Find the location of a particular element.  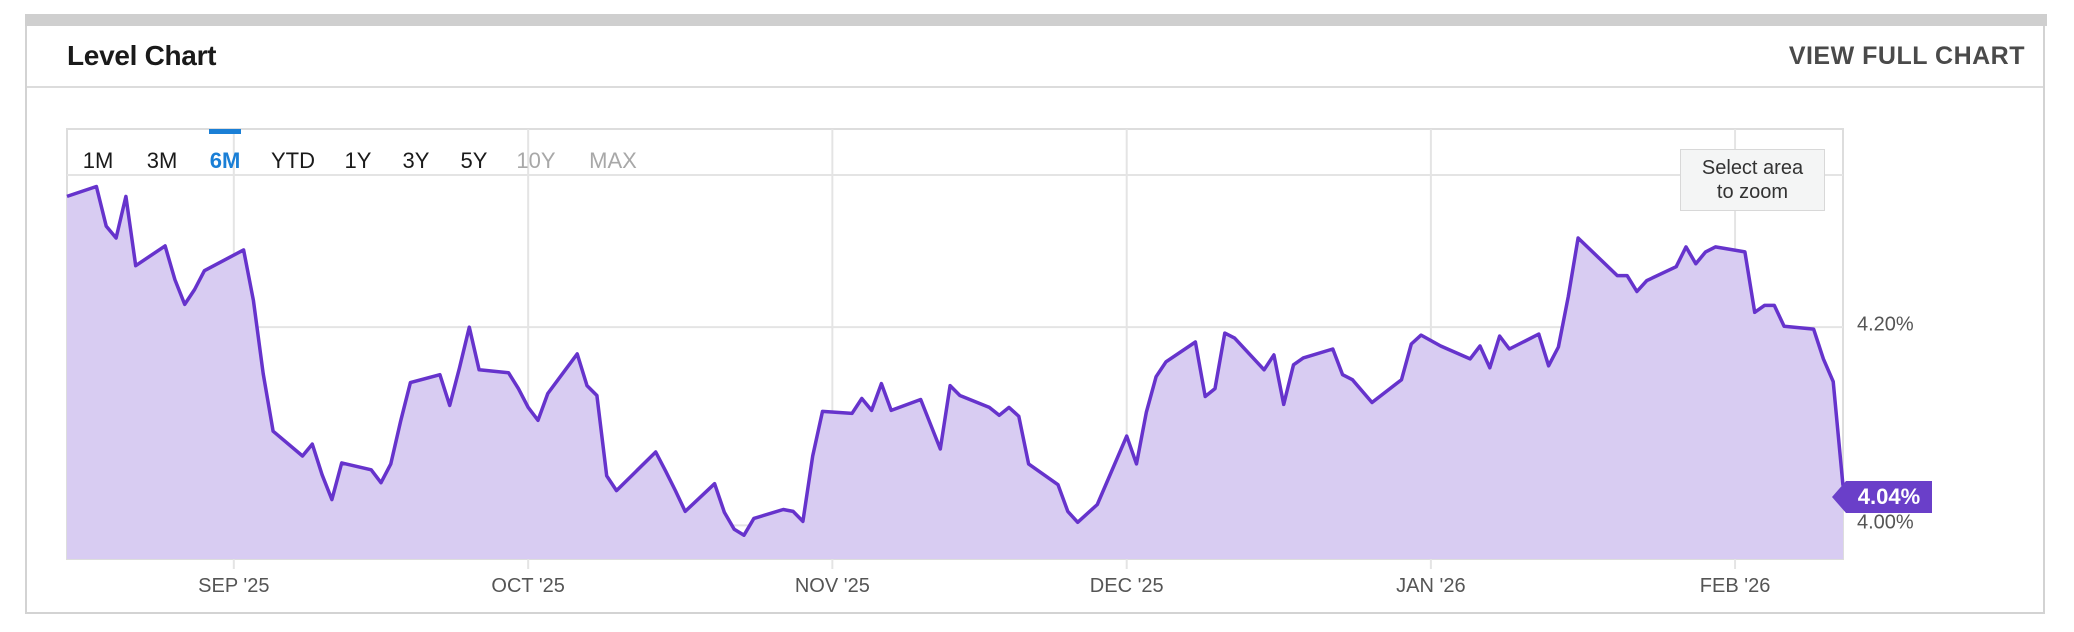

zoom-hint-line-2: to zoom is located at coordinates (1752, 192).